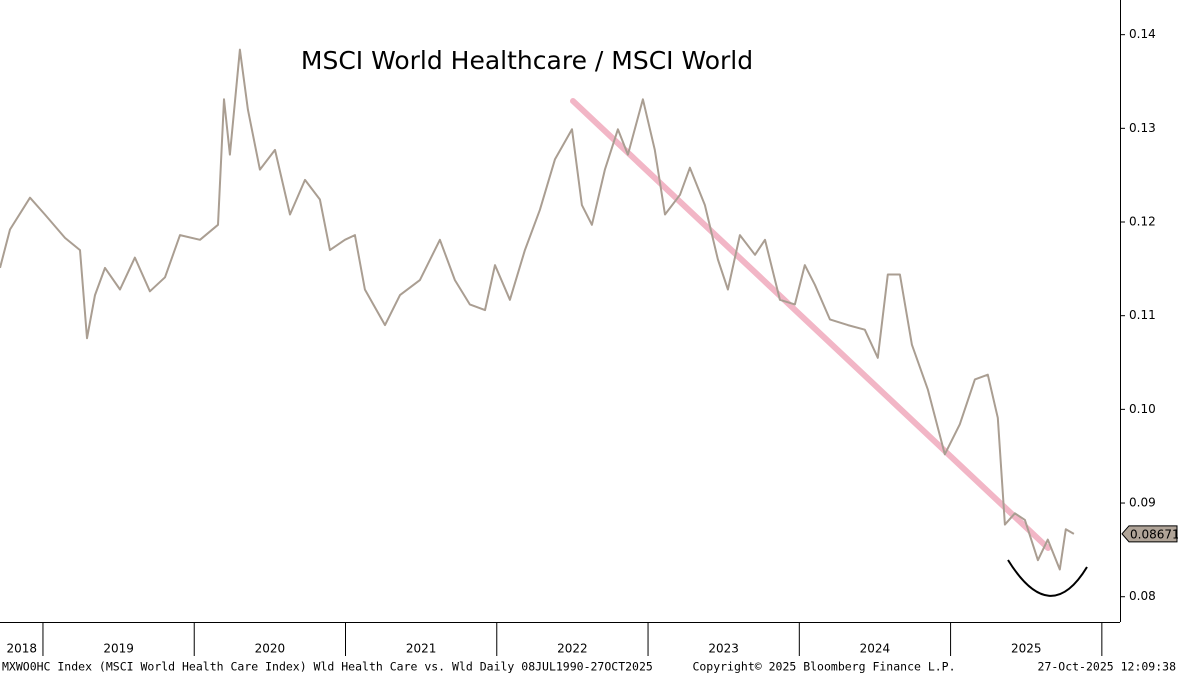 Image resolution: width=1178 pixels, height=676 pixels. Describe the element at coordinates (1142, 222) in the screenshot. I see `y-tick-label: 0.12` at that location.